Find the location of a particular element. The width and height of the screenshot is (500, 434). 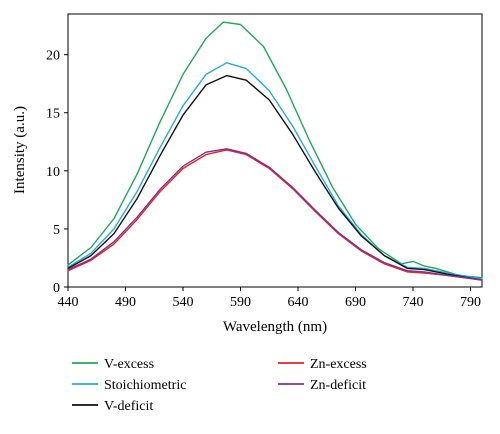

y-tick-label-0: 0 is located at coordinates (56, 288).